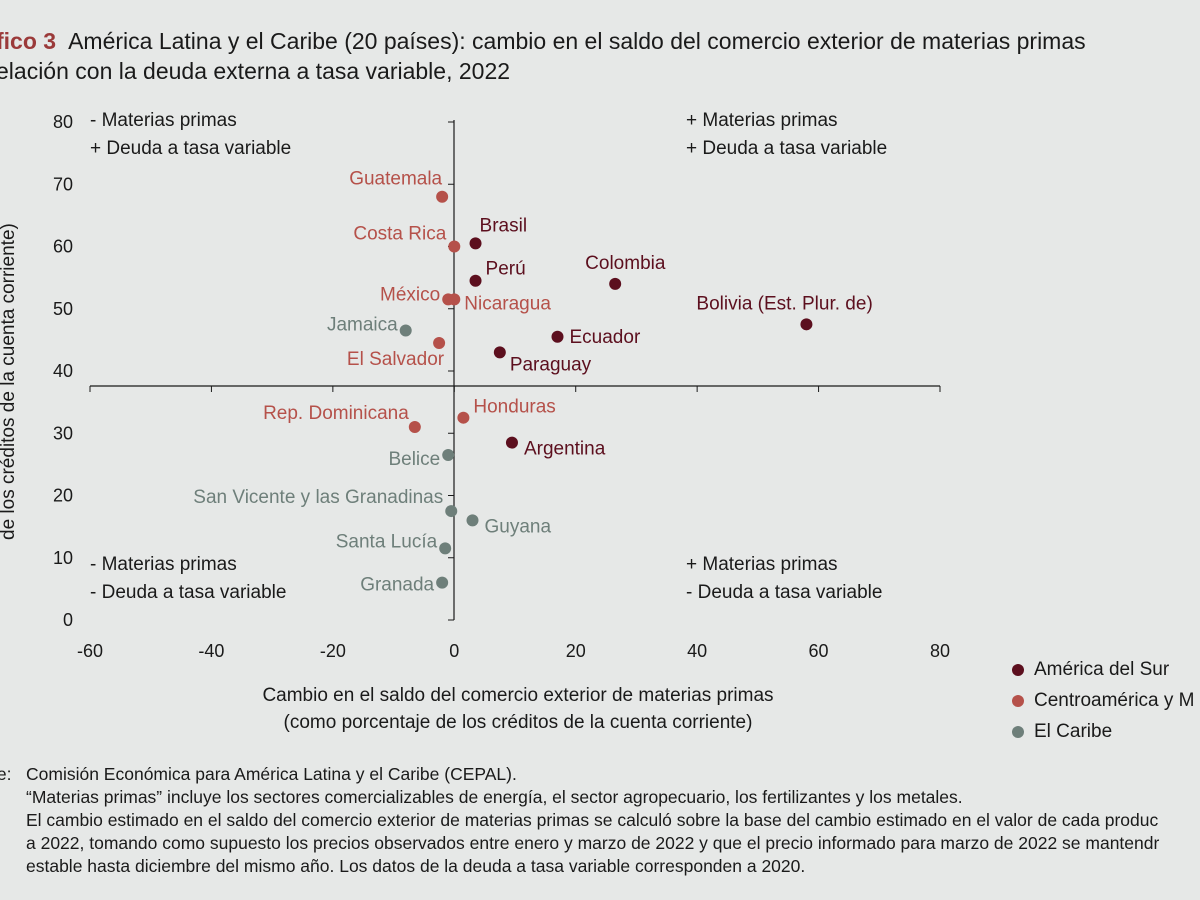 The height and width of the screenshot is (900, 1200). Describe the element at coordinates (518, 526) in the screenshot. I see `point-label-guyana: Guyana` at that location.